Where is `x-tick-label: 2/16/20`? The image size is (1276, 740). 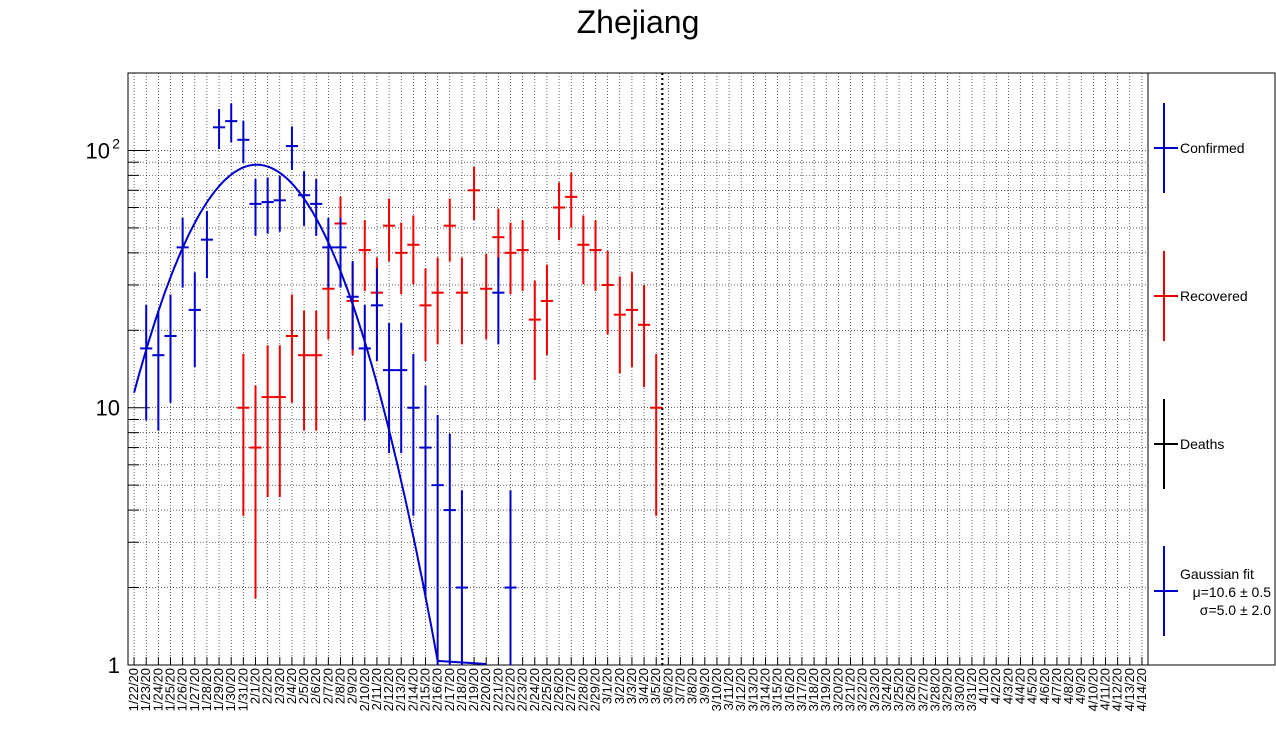
x-tick-label: 2/16/20 is located at coordinates (437, 689).